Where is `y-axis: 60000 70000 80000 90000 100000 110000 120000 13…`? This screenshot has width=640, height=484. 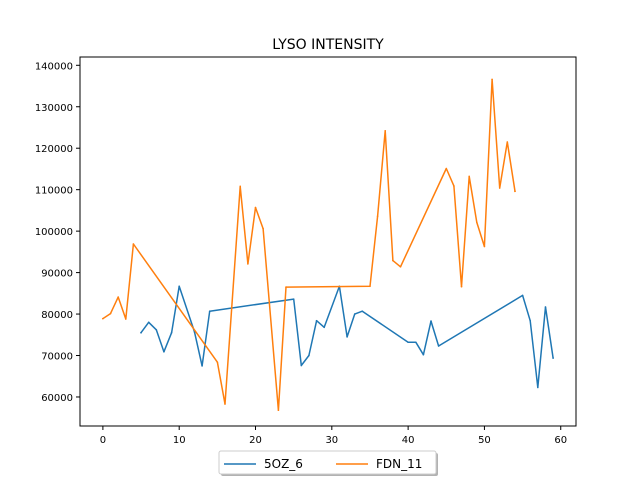
y-axis: 60000 70000 80000 90000 100000 110000 120000 13… is located at coordinates (57, 232).